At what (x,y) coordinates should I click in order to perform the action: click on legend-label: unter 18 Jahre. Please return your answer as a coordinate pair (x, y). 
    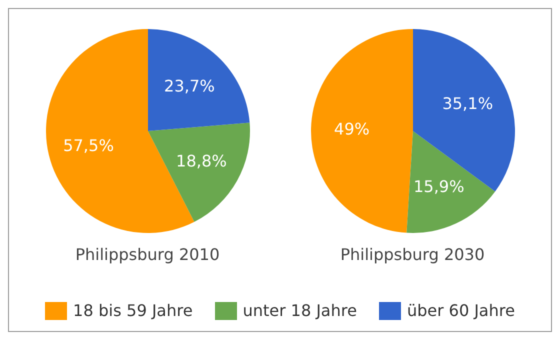
    Looking at the image, I should click on (299, 310).